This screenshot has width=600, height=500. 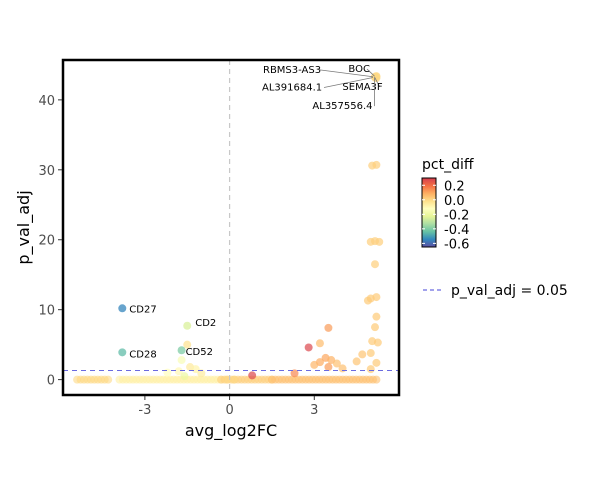 What do you see at coordinates (46, 171) in the screenshot?
I see `y-tick-label: 30` at bounding box center [46, 171].